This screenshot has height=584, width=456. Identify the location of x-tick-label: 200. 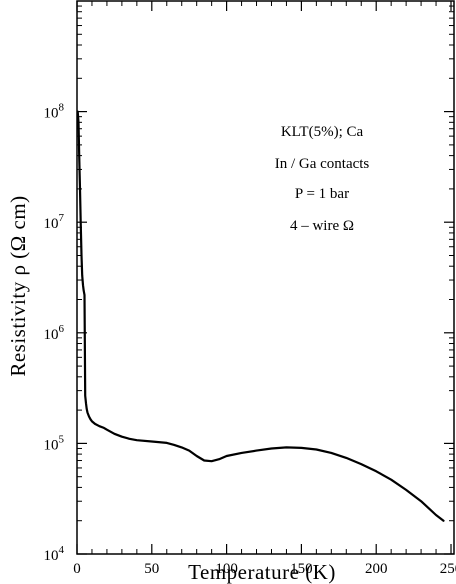
(376, 569).